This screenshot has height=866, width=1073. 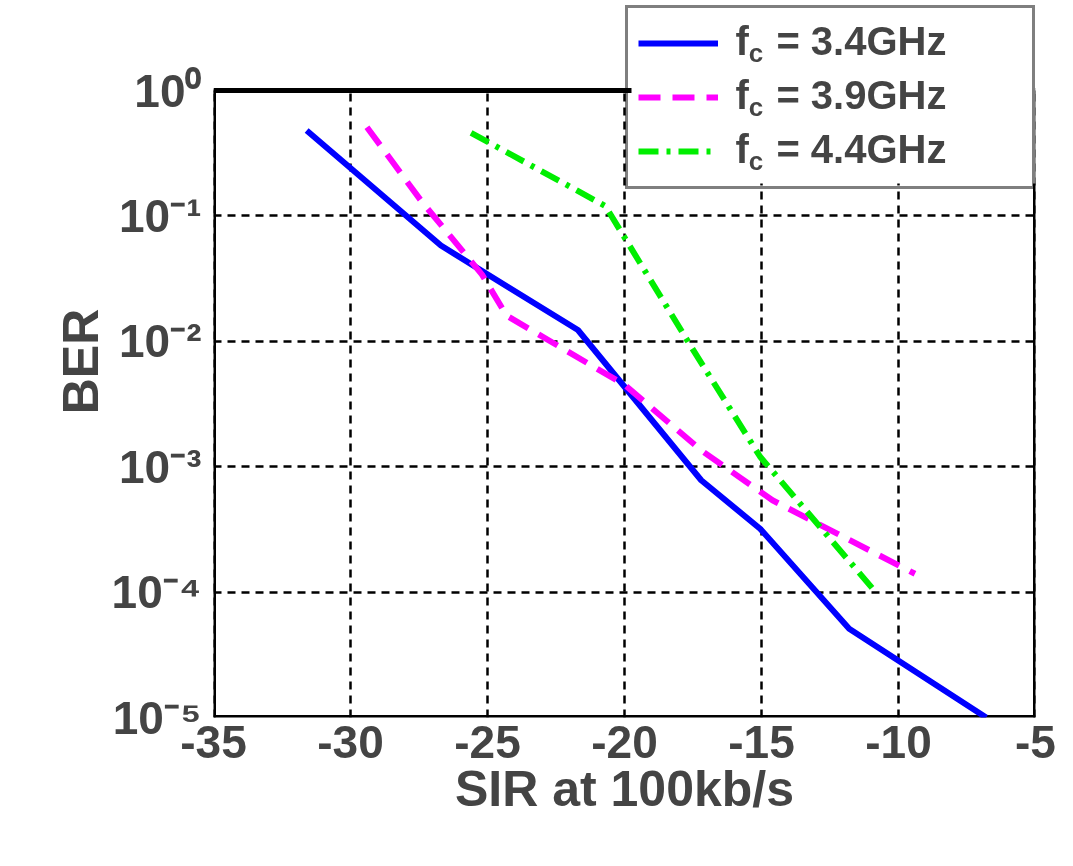 I want to click on y-tick-label: 10⁻¹, so click(x=160, y=215).